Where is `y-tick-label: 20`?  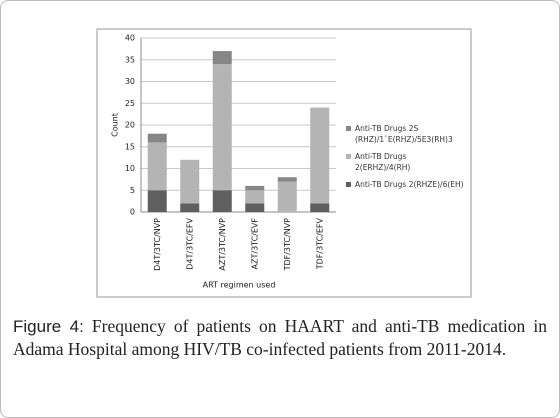 y-tick-label: 20 is located at coordinates (130, 125).